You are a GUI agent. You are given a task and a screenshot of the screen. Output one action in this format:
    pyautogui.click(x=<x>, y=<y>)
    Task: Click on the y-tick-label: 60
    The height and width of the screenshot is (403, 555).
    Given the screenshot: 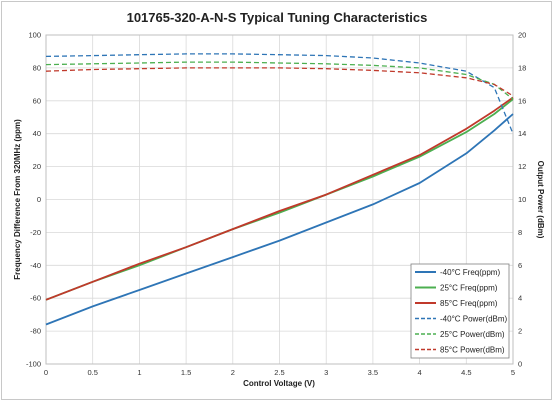 What is the action you would take?
    pyautogui.click(x=37, y=100)
    